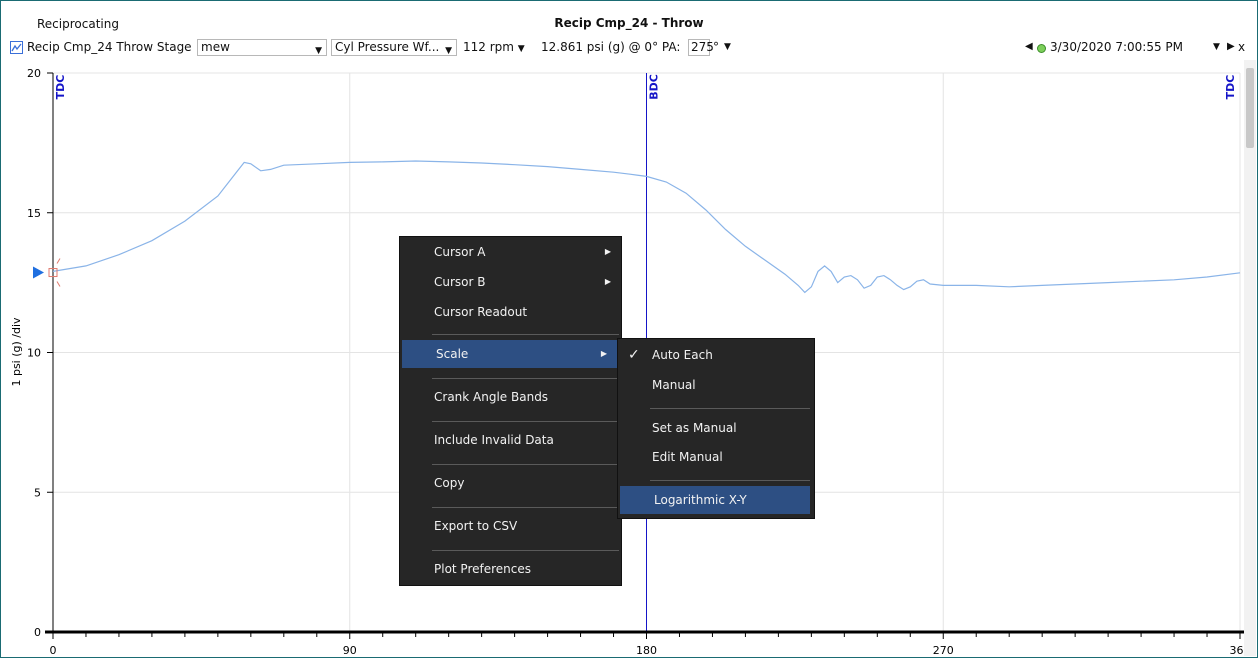 This screenshot has height=658, width=1258. Describe the element at coordinates (78, 24) in the screenshot. I see `app-name: Reciprocating` at that location.